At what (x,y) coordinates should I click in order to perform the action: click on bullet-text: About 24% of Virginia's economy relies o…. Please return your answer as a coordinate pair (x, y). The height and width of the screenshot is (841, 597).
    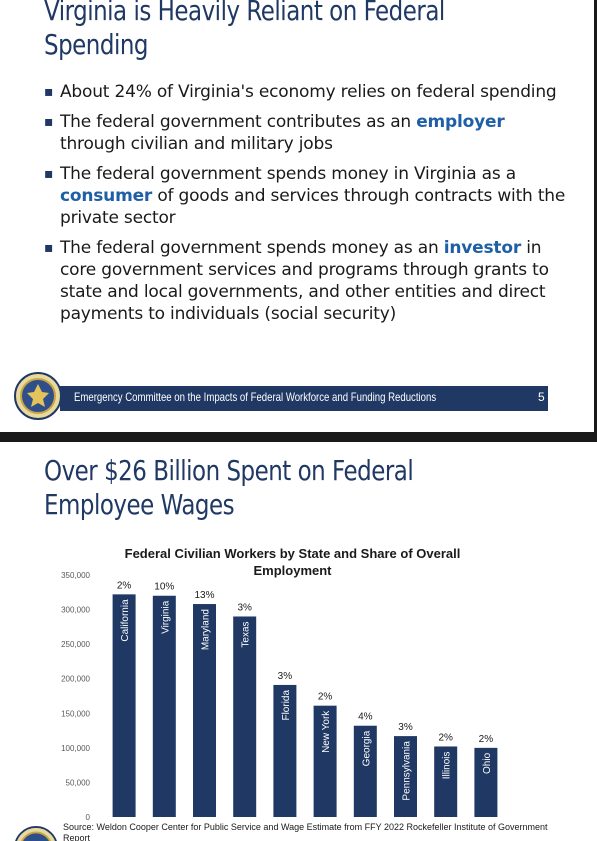
    Looking at the image, I should click on (308, 92).